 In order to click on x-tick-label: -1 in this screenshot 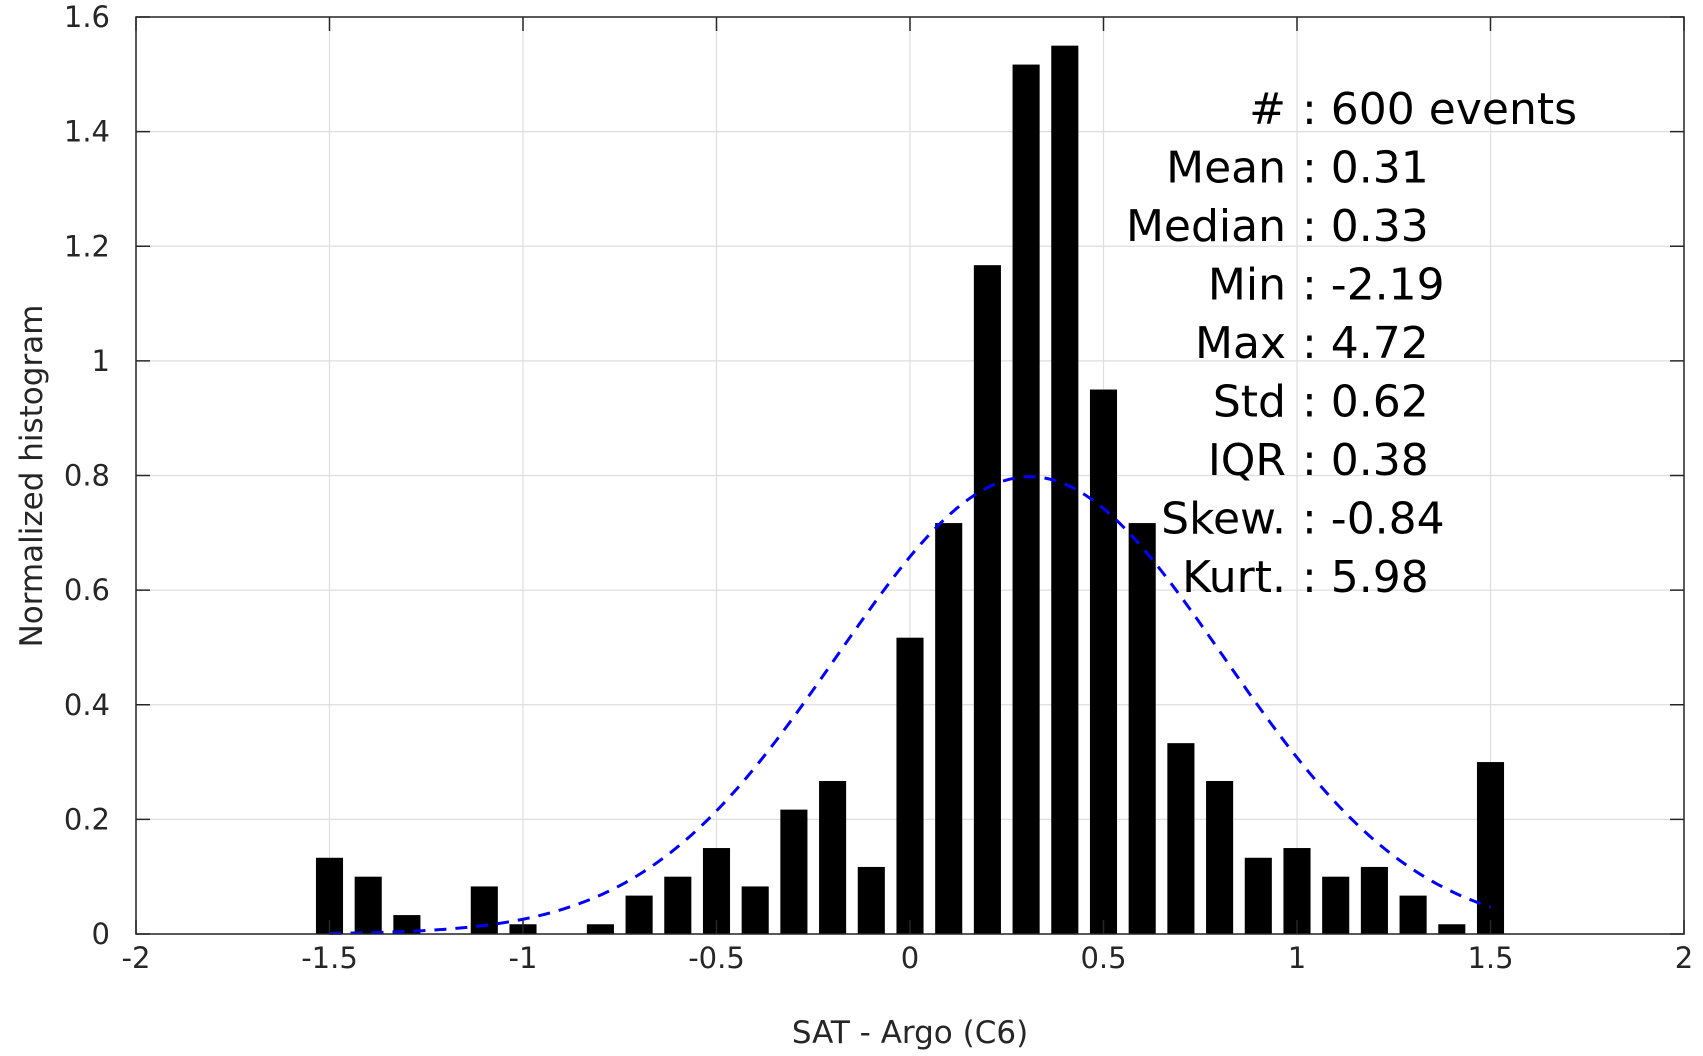, I will do `click(523, 958)`.